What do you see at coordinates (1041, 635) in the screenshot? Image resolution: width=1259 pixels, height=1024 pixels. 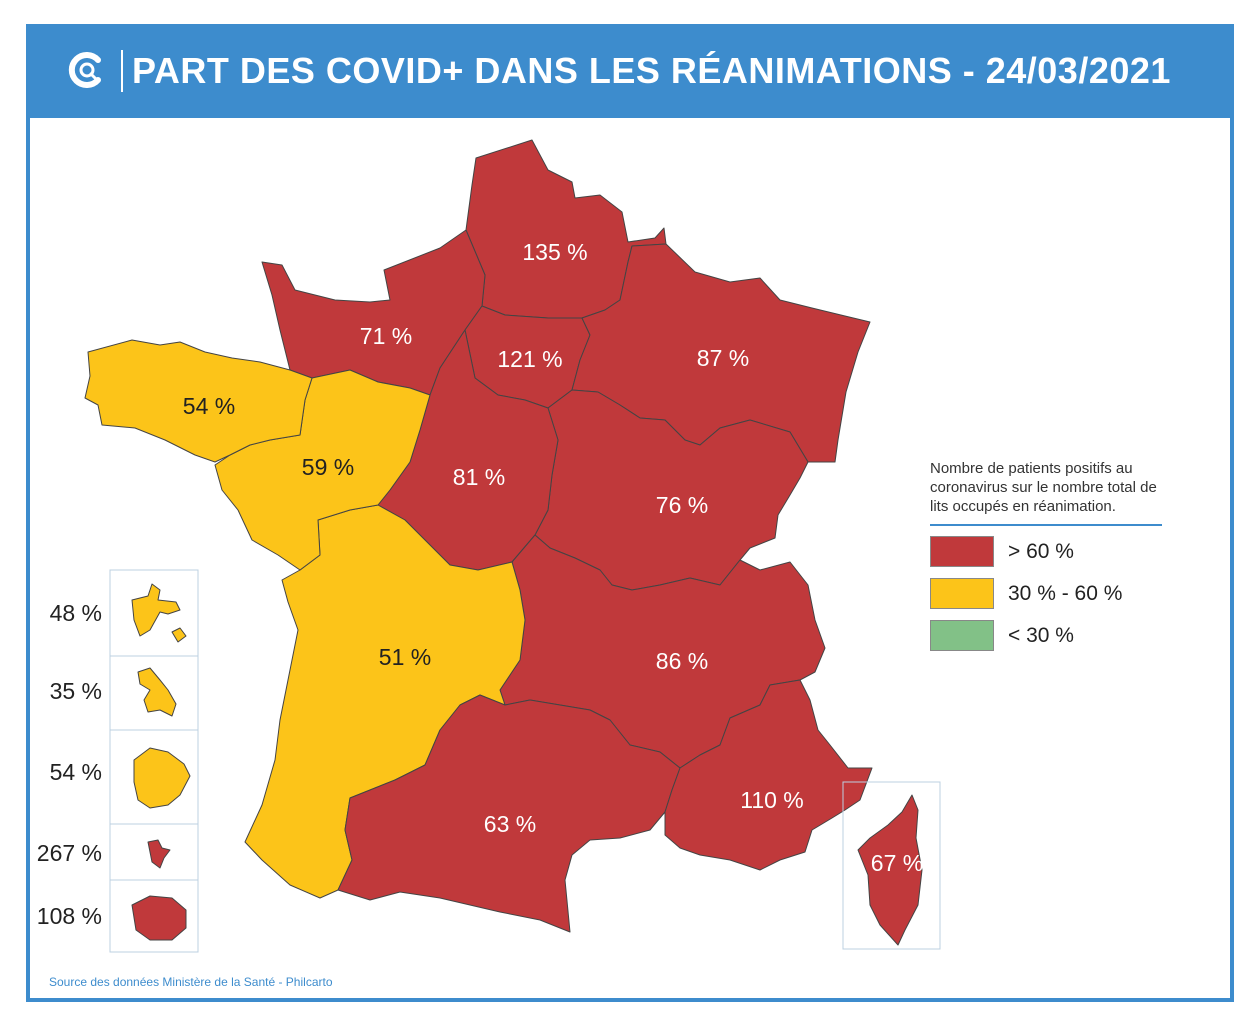 I see `legend-label-low: < 30 %` at bounding box center [1041, 635].